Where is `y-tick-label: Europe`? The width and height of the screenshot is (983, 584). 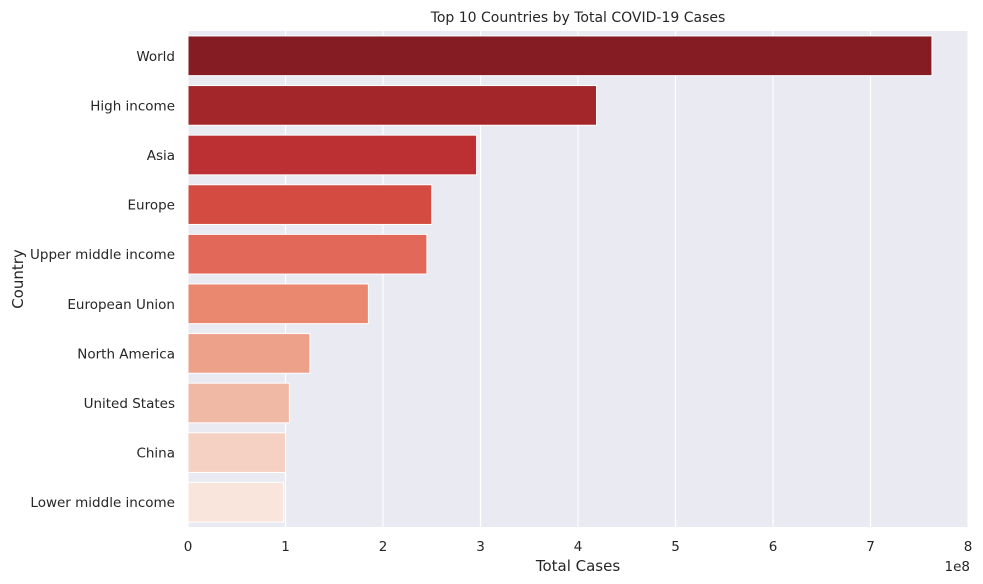
y-tick-label: Europe is located at coordinates (151, 206).